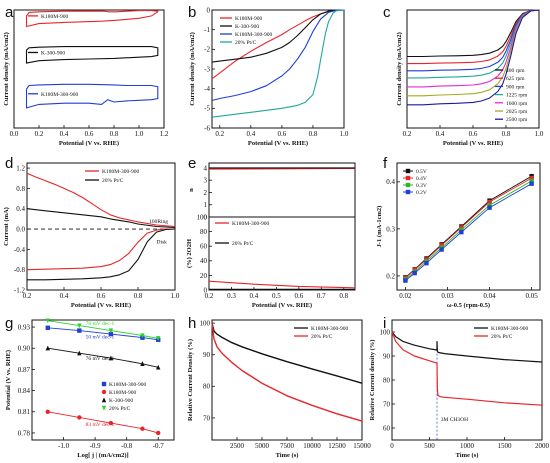 This screenshot has height=463, width=550. What do you see at coordinates (515, 87) in the screenshot?
I see `legend-c-2: 900 rpm` at bounding box center [515, 87].